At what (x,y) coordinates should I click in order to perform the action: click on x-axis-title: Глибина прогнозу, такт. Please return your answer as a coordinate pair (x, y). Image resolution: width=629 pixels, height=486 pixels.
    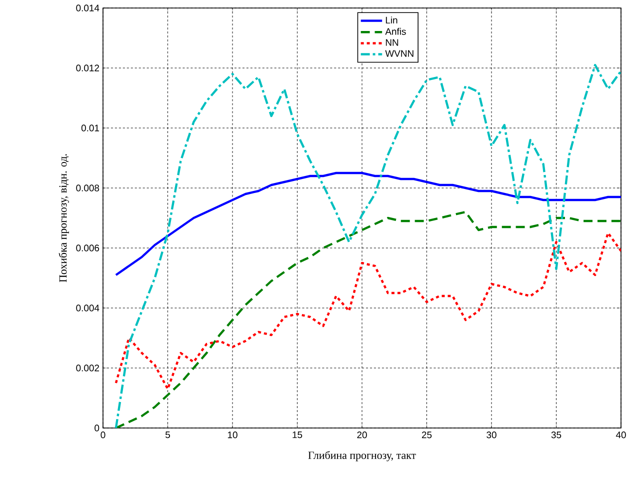
    Looking at the image, I should click on (362, 456).